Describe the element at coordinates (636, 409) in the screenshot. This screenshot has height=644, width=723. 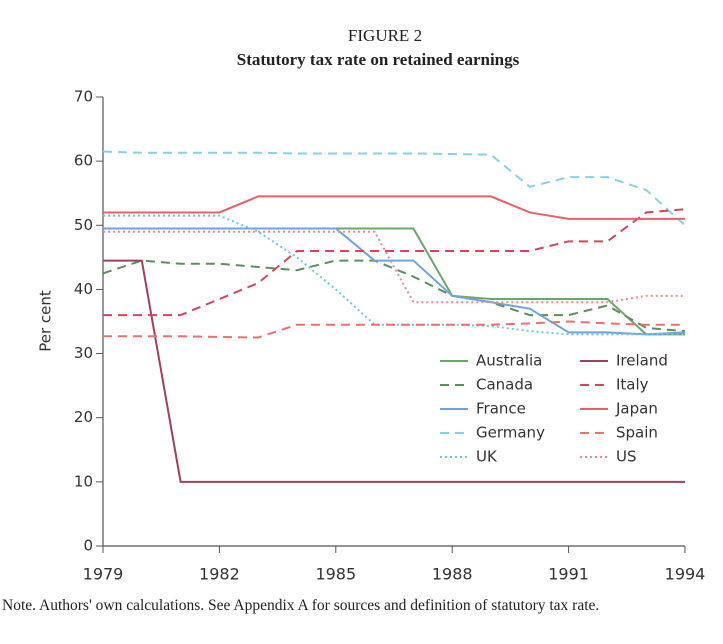
I see `legend-label: Japan` at that location.